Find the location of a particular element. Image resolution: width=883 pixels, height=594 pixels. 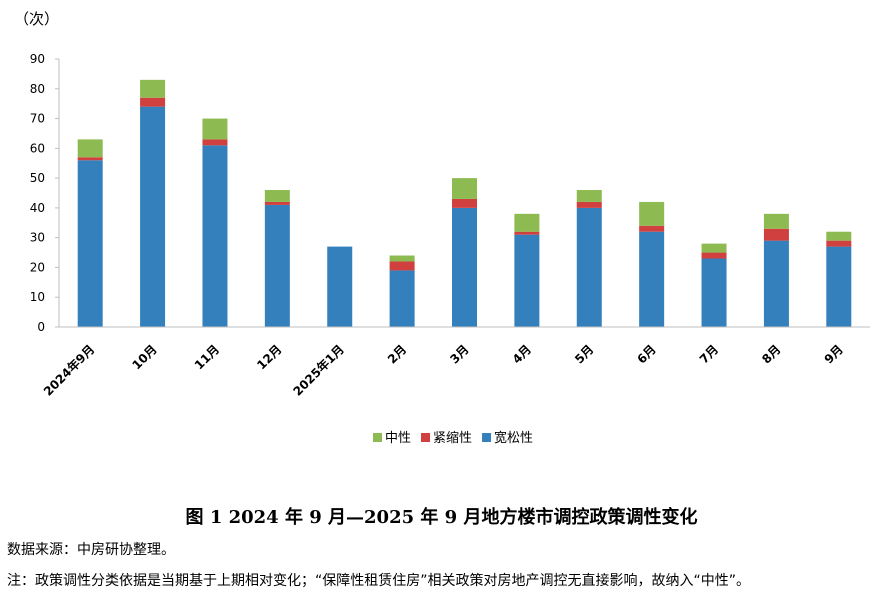

data-source-note: 数据来源：中房研协整理。 is located at coordinates (91, 550).